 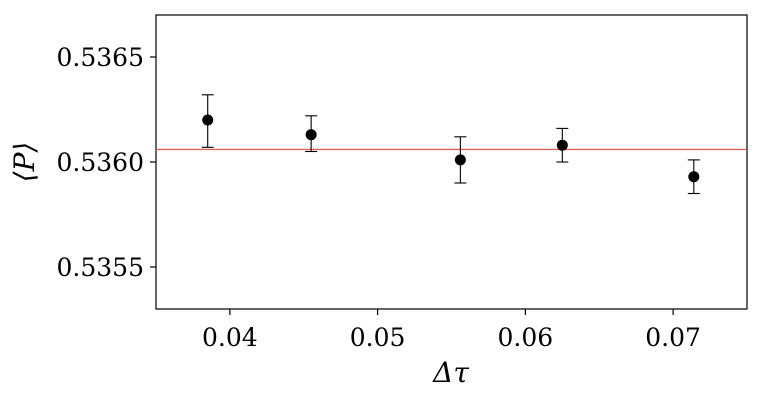 What do you see at coordinates (100, 57) in the screenshot?
I see `y-tick-label: 0.5365` at bounding box center [100, 57].